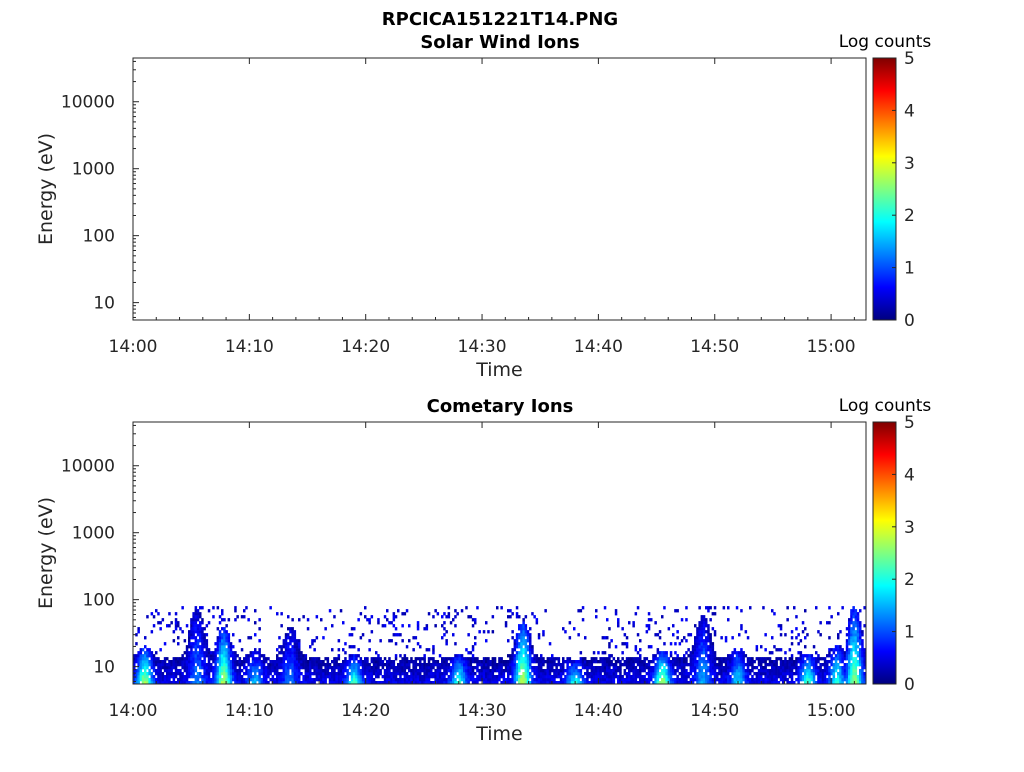 Image resolution: width=1024 pixels, height=772 pixels. What do you see at coordinates (133, 347) in the screenshot?
I see `x-tick-label: 14:00` at bounding box center [133, 347].